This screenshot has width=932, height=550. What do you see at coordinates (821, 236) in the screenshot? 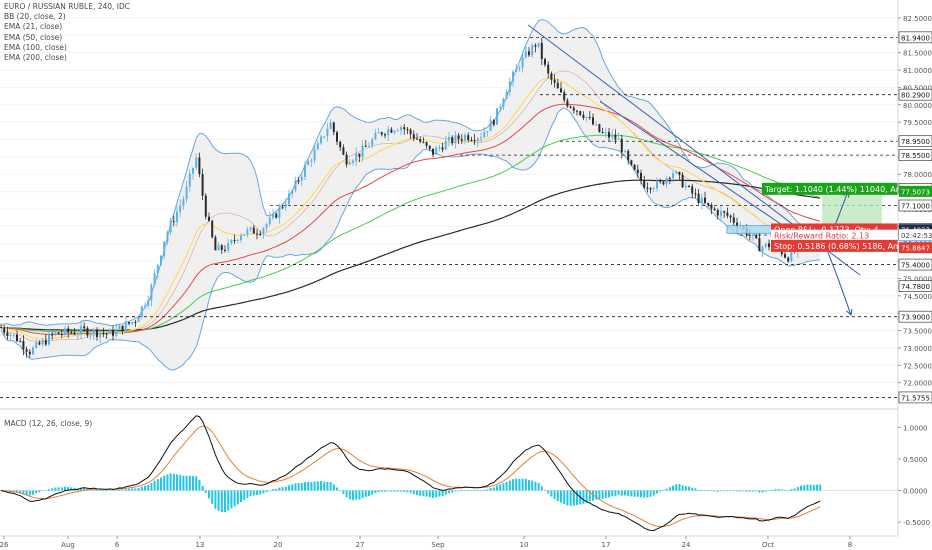
I see `rr-label: Risk/Reward Ratio: 2.13` at bounding box center [821, 236].